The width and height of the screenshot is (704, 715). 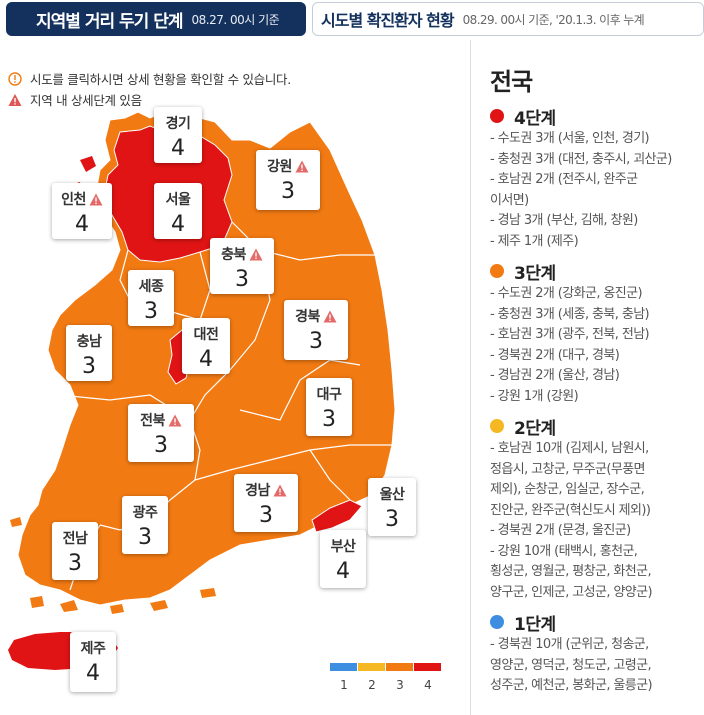 What do you see at coordinates (535, 428) in the screenshot?
I see `level-label: 2단계` at bounding box center [535, 428].